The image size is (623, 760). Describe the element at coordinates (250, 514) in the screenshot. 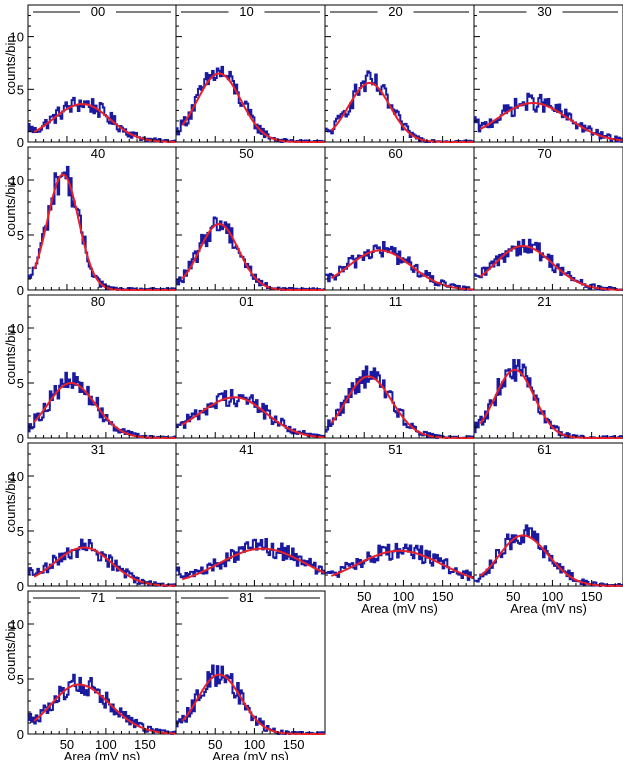

I see `panel-41: 41` at that location.